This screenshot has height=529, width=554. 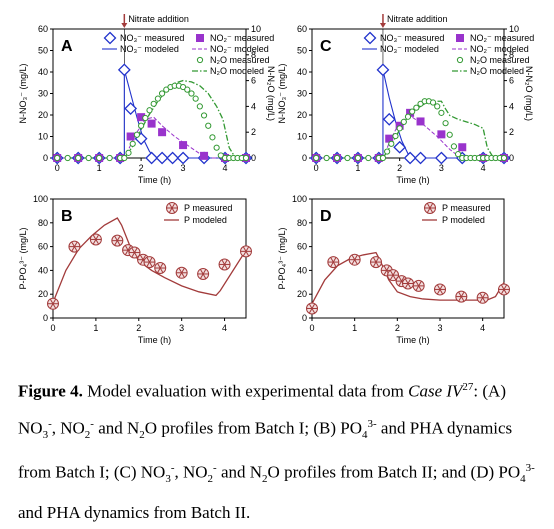 I want to click on nitrate-arrow-head, so click(x=382, y=25).